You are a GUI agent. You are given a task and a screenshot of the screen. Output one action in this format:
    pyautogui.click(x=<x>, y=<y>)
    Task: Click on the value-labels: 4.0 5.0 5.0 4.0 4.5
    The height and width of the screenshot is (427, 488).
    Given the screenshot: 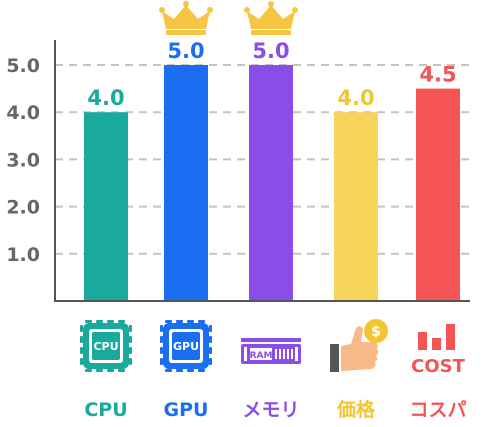 What is the action you would take?
    pyautogui.click(x=271, y=74)
    